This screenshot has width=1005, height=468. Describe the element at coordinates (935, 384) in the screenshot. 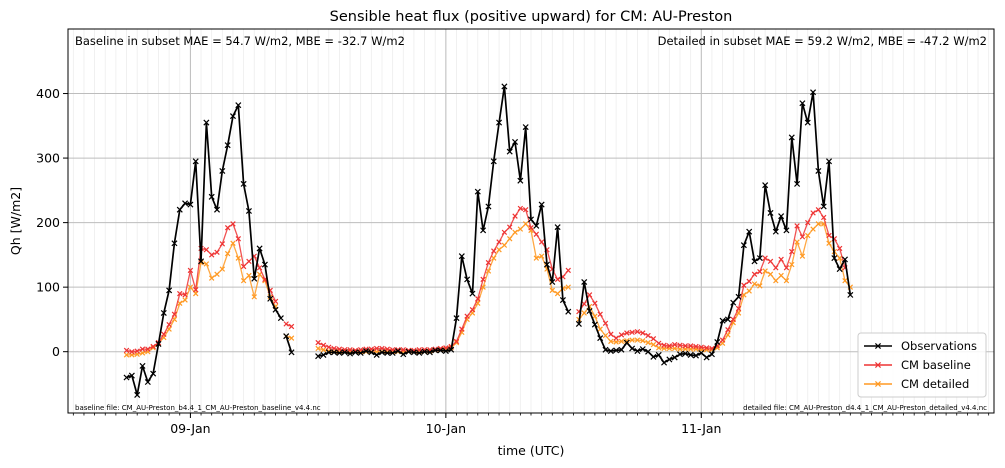

I see `legend-label: CM detailed` at that location.